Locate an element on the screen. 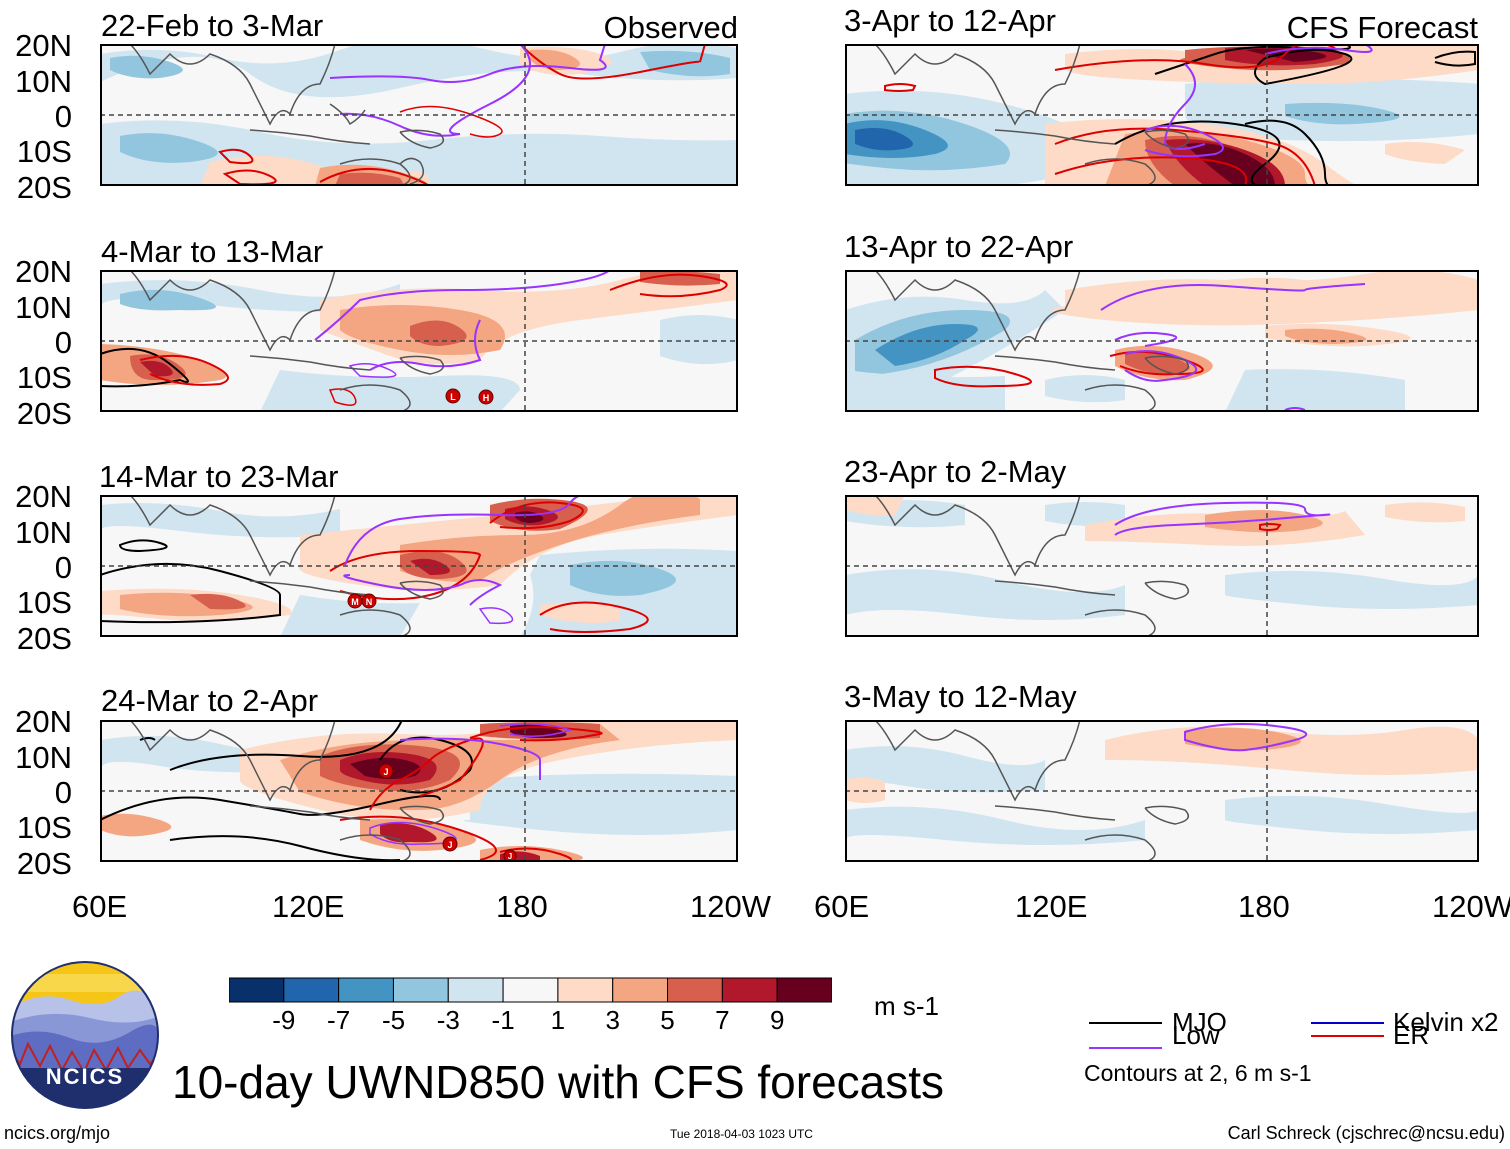  storm-marker: L is located at coordinates (453, 396).